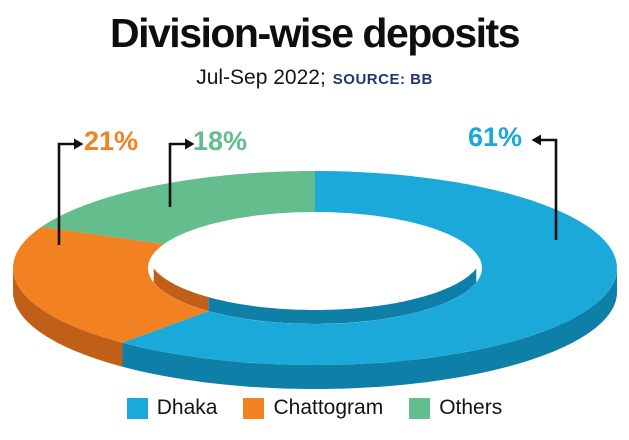  I want to click on donut-slice-chattogram, so click(111, 284).